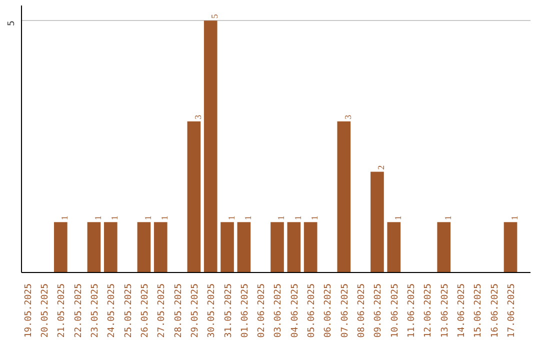  I want to click on x-tick-label: 04.06.2025, so click(295, 310).